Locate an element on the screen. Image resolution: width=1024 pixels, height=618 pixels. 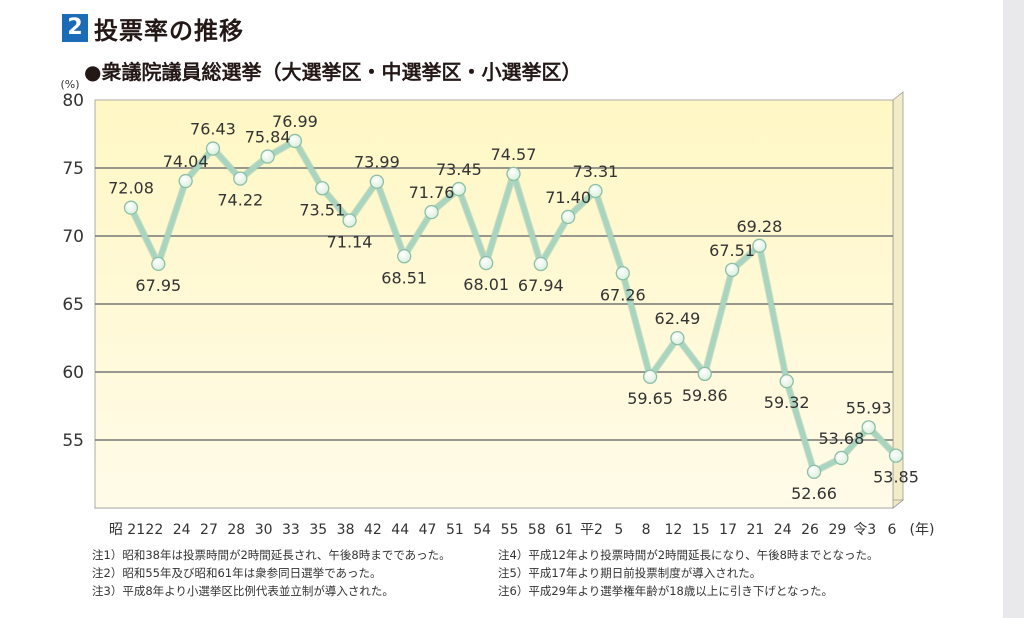
x-tick-label: 38 is located at coordinates (346, 530).